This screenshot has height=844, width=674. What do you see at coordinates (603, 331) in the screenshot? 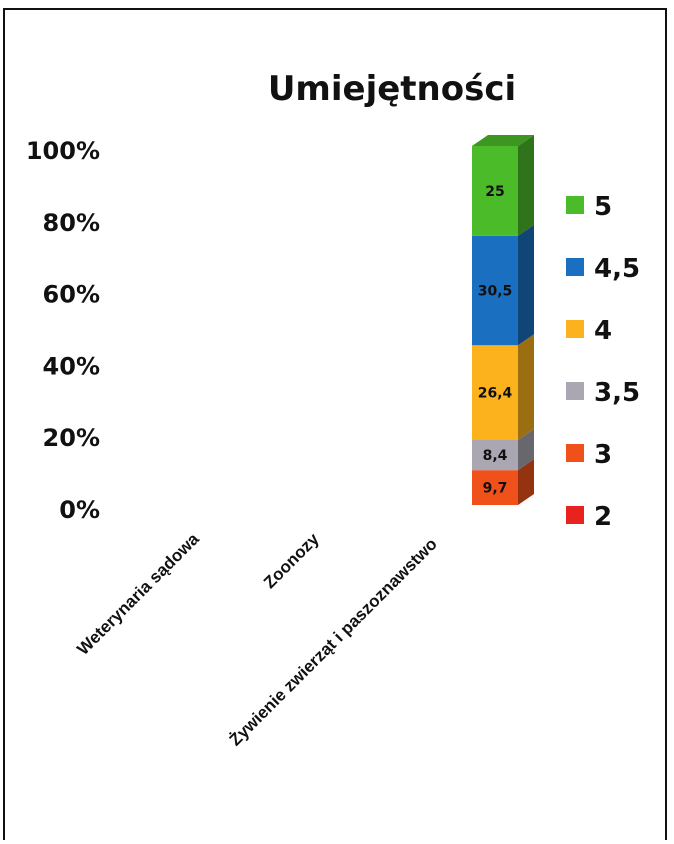
I see `legend-label: 4` at bounding box center [603, 331].